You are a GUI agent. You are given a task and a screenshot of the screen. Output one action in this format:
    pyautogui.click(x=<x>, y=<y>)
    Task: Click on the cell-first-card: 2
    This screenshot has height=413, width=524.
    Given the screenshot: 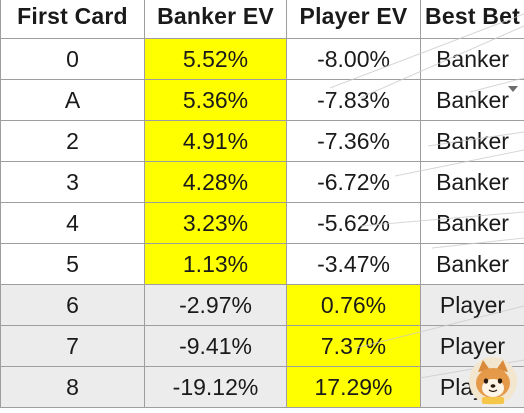 What is the action you would take?
    pyautogui.click(x=72, y=141)
    